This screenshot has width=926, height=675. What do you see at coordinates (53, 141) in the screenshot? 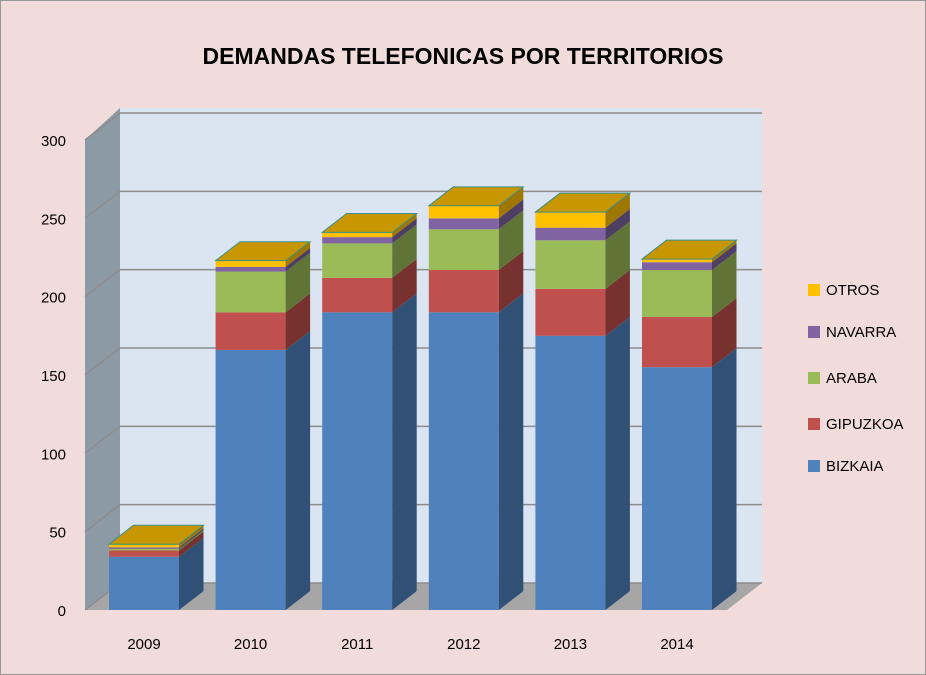
I see `y-tick-label: 300` at bounding box center [53, 141].